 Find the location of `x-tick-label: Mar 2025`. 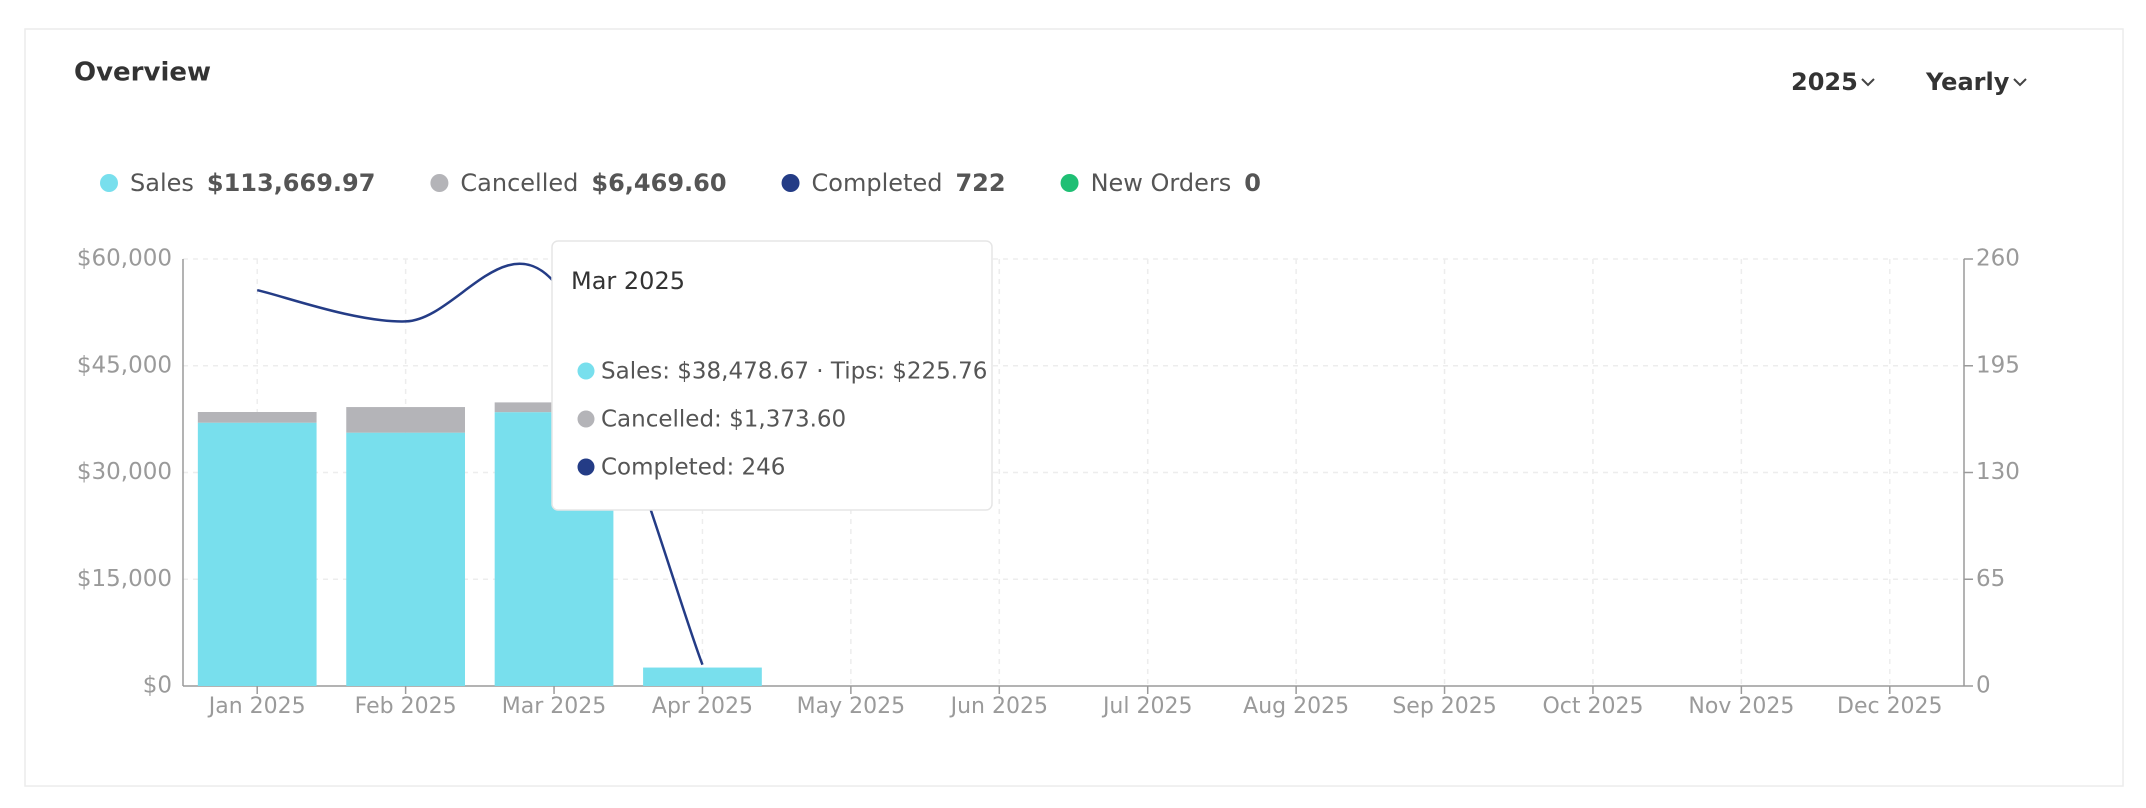

x-tick-label: Mar 2025 is located at coordinates (554, 706).